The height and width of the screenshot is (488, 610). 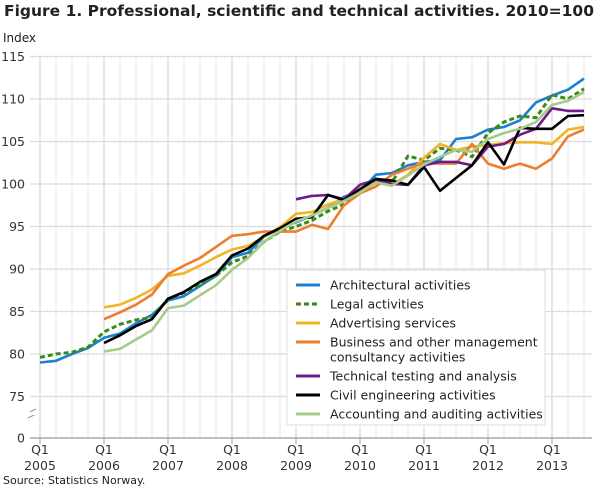 What do you see at coordinates (21, 438) in the screenshot?
I see `y-tick-label: 0` at bounding box center [21, 438].